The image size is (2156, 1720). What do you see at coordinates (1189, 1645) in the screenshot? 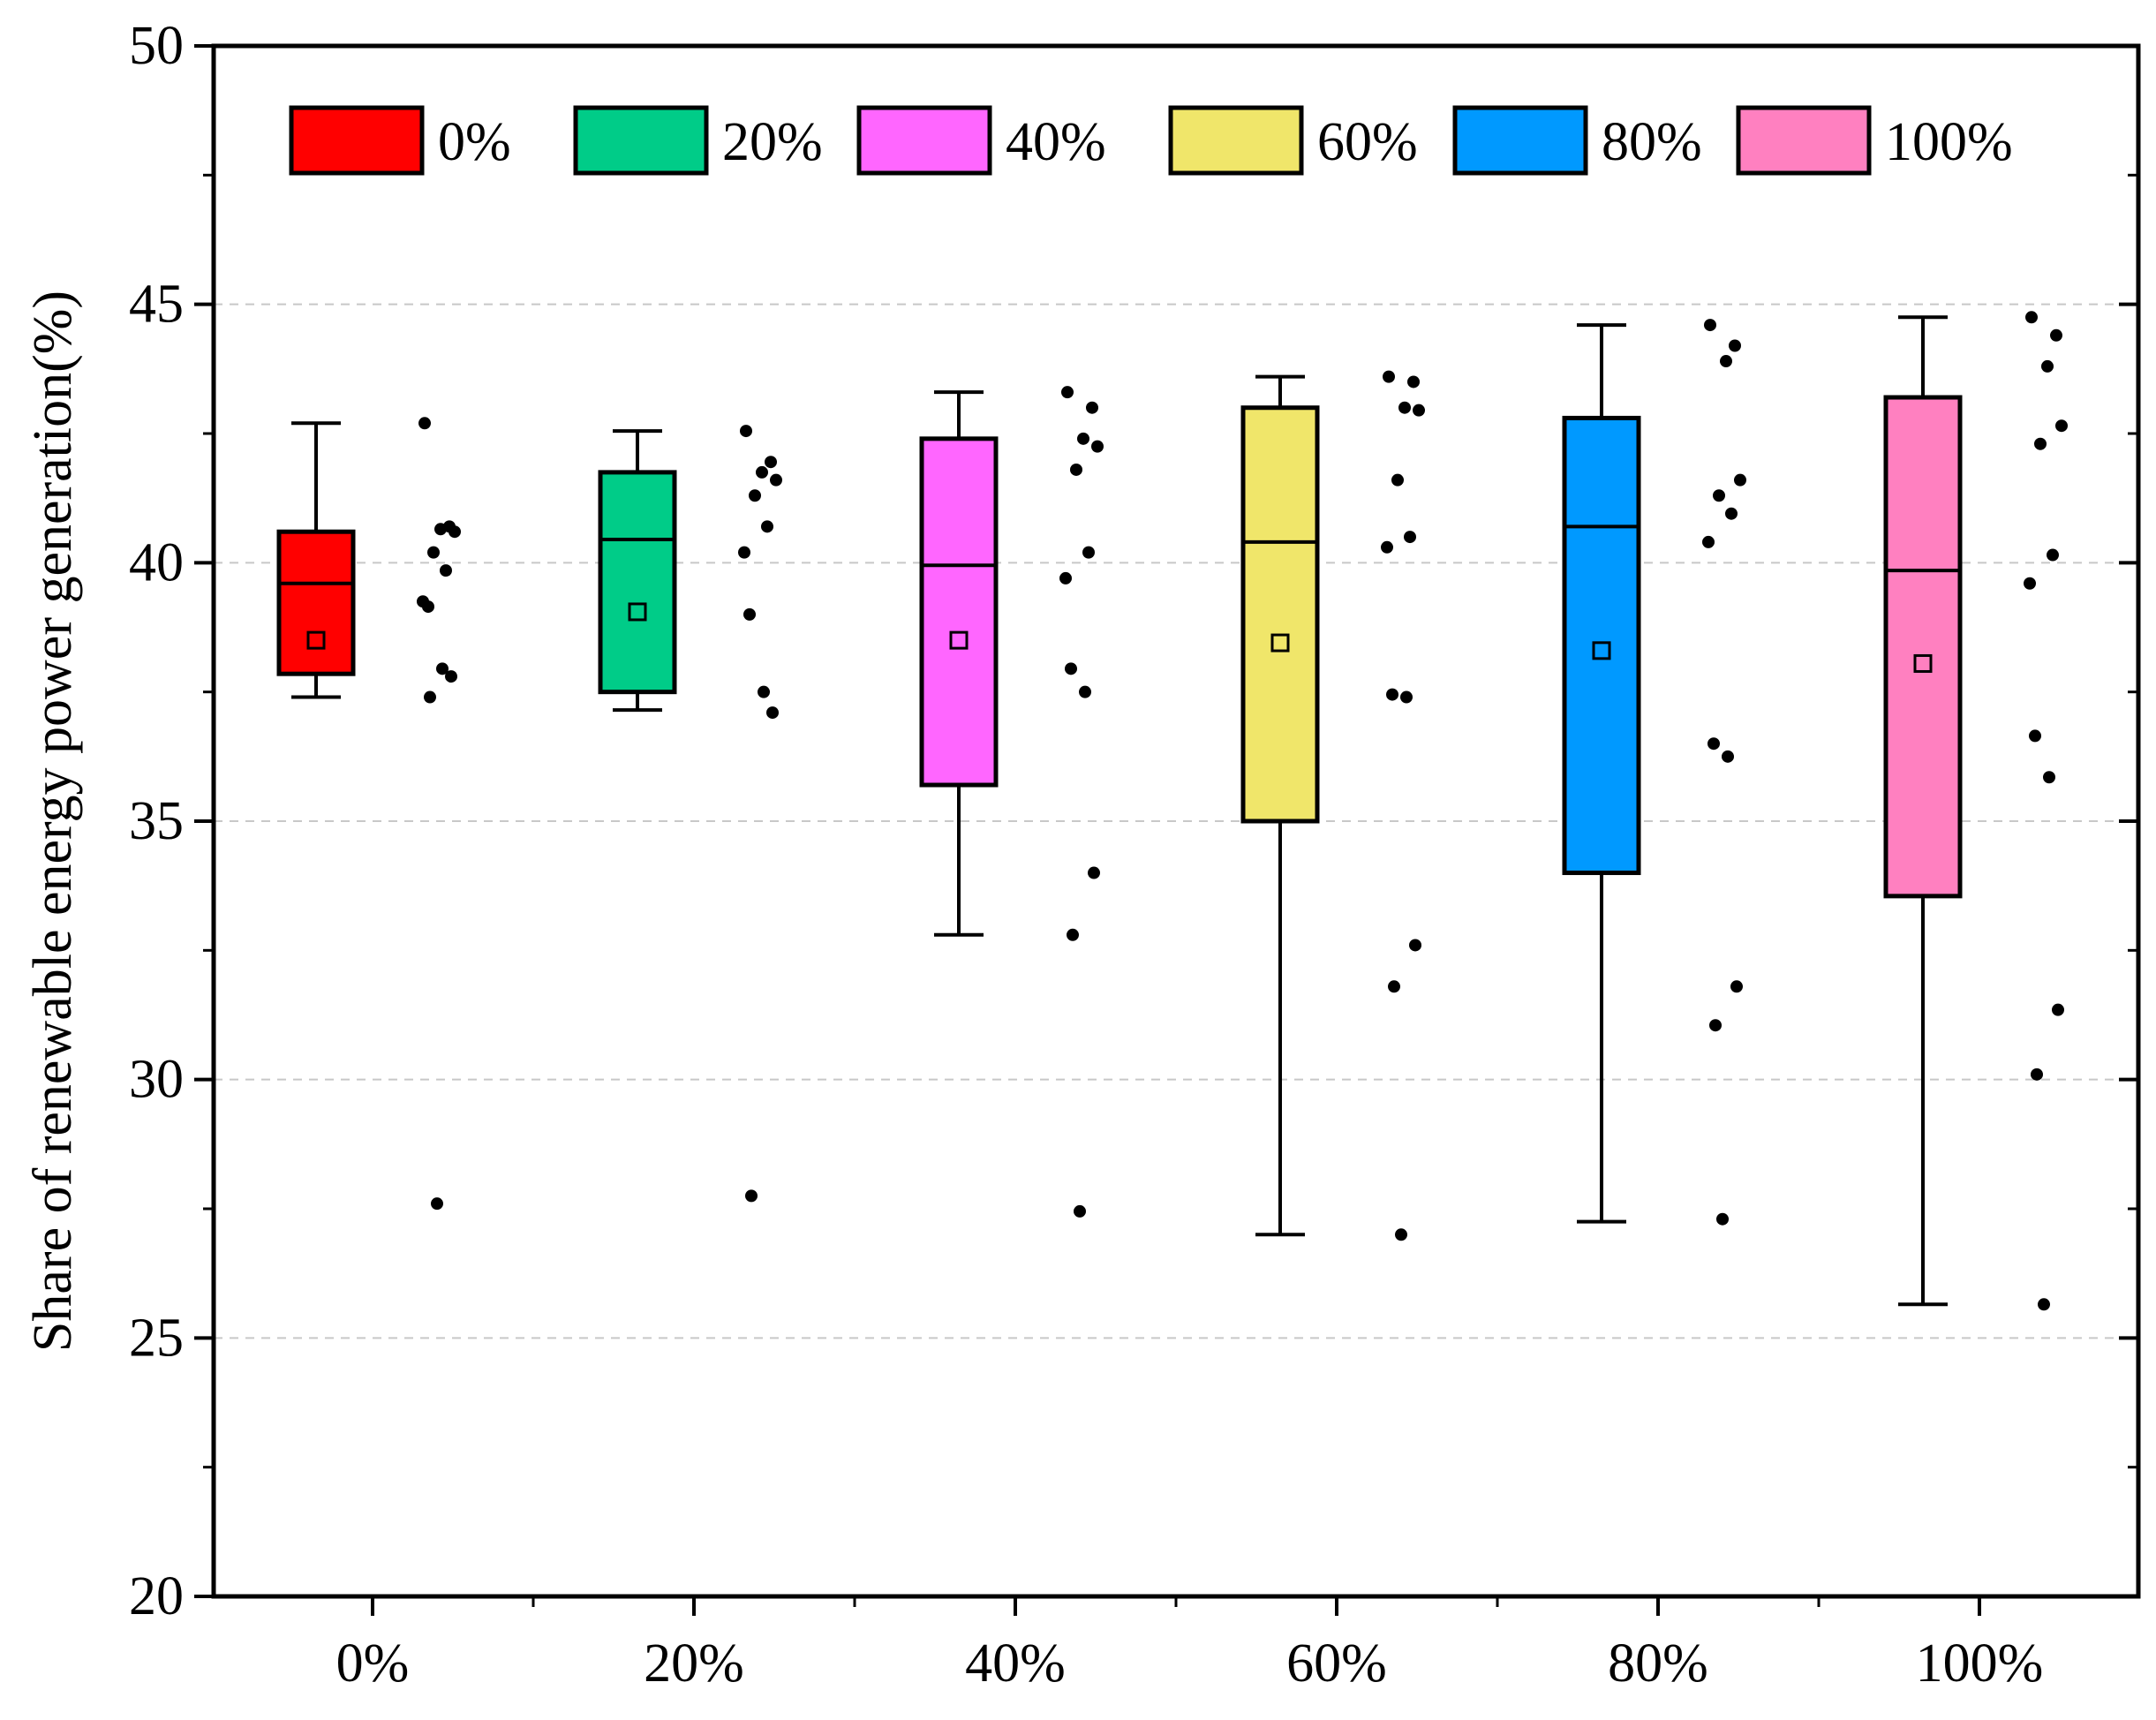
I see `x-axis: 0% 20% 40% 60% 80% 100%` at bounding box center [1189, 1645].